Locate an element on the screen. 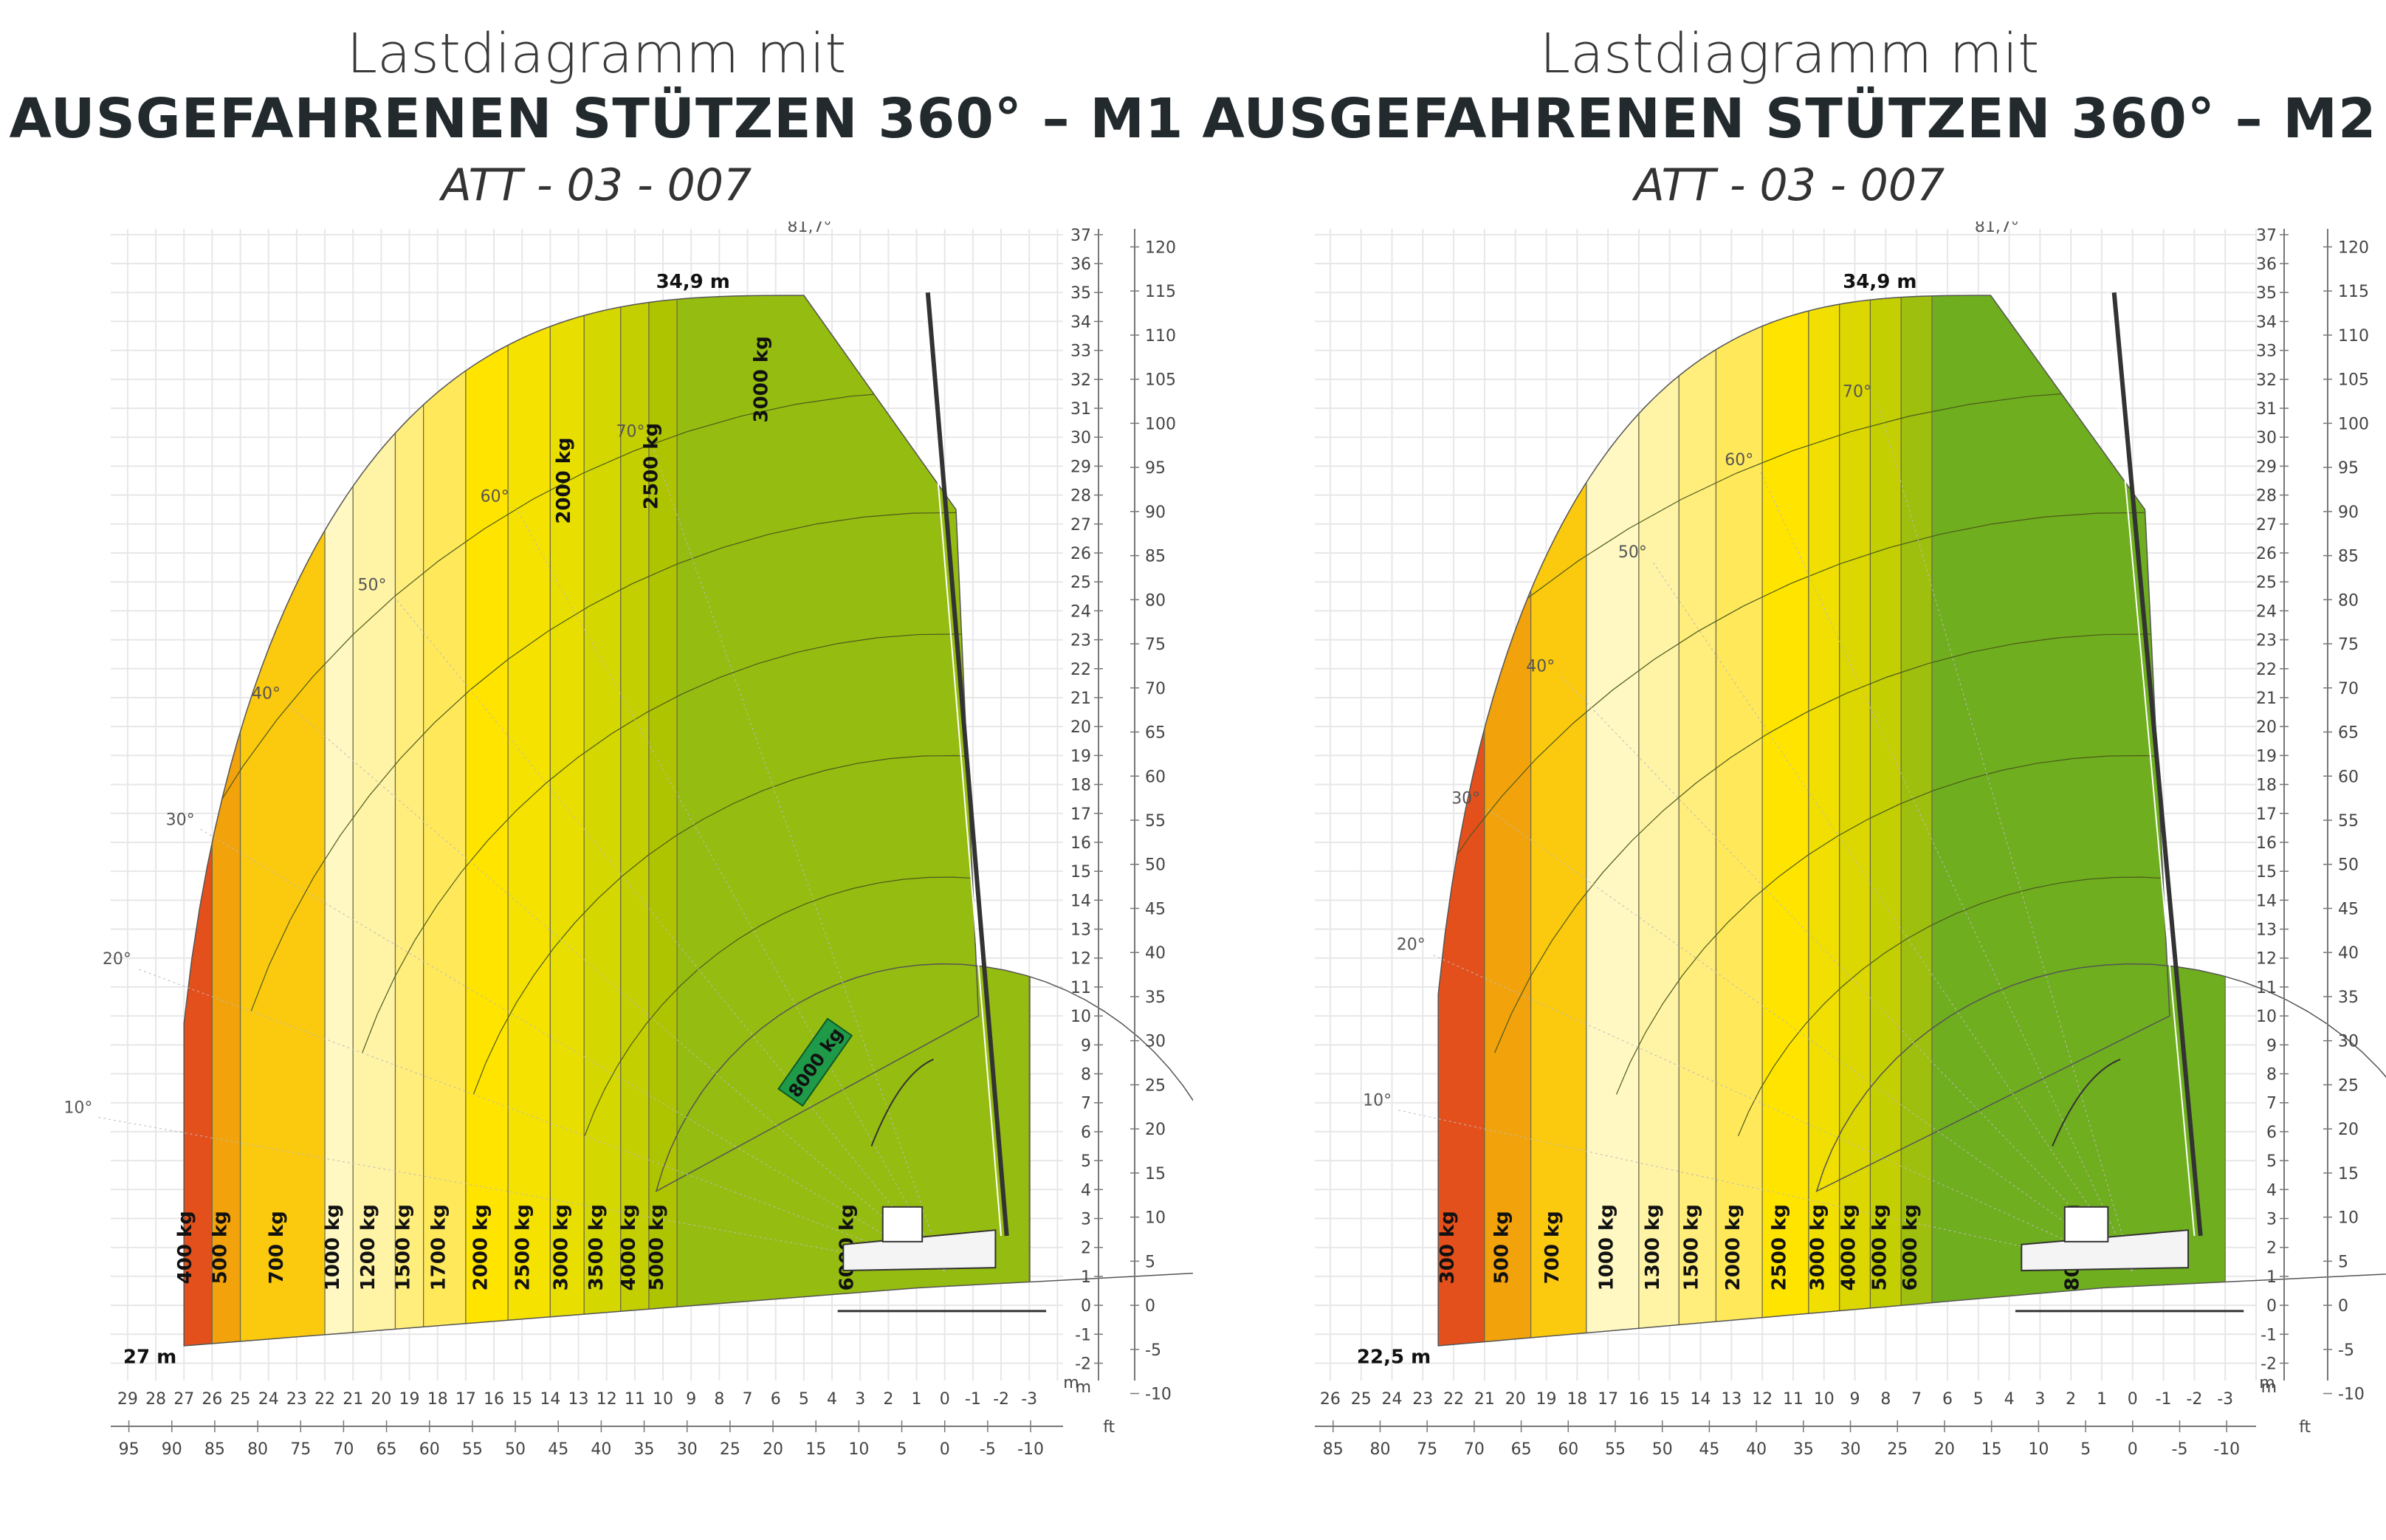 This screenshot has height=1540, width=2386. x-tick-label-ft: 40 is located at coordinates (601, 1449).